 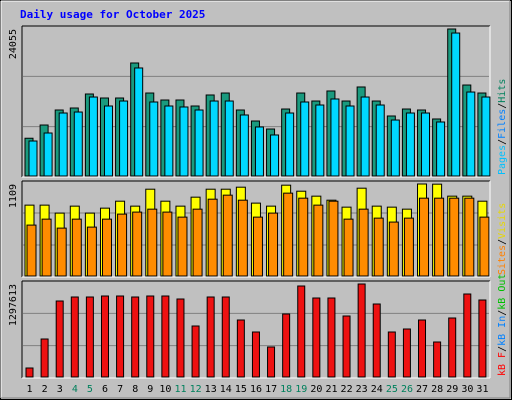 I want to click on legend-entry: Files, so click(x=502, y=124).